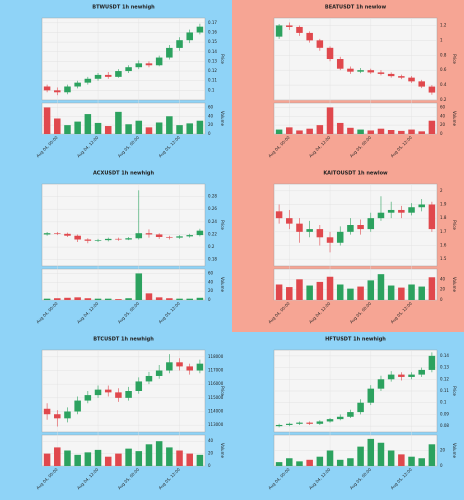  I want to click on y-tick-label: 1.7, so click(443, 231).